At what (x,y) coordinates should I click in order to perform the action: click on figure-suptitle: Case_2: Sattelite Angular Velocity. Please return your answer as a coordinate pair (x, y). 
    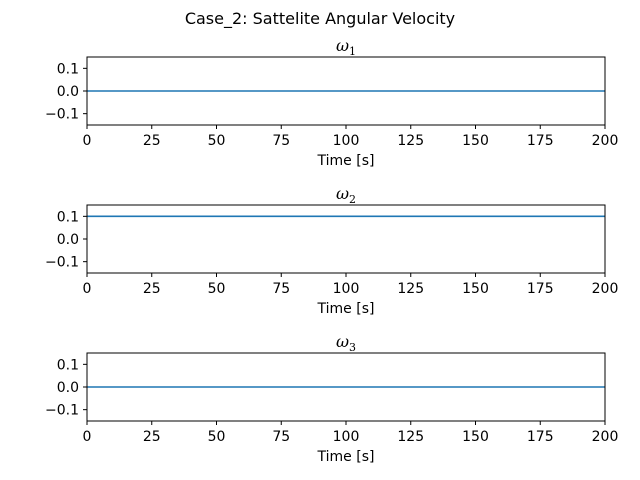
    Looking at the image, I should click on (320, 19).